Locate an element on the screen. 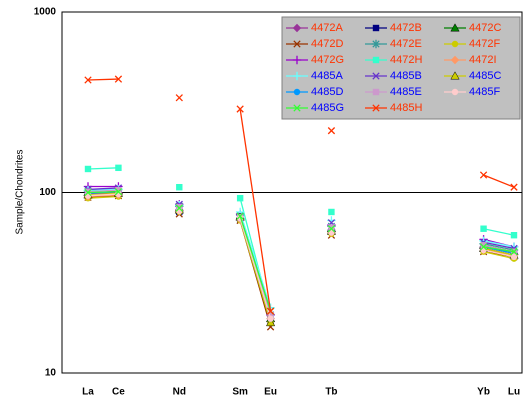 The height and width of the screenshot is (402, 526). x-tick-label: Sm is located at coordinates (240, 392).